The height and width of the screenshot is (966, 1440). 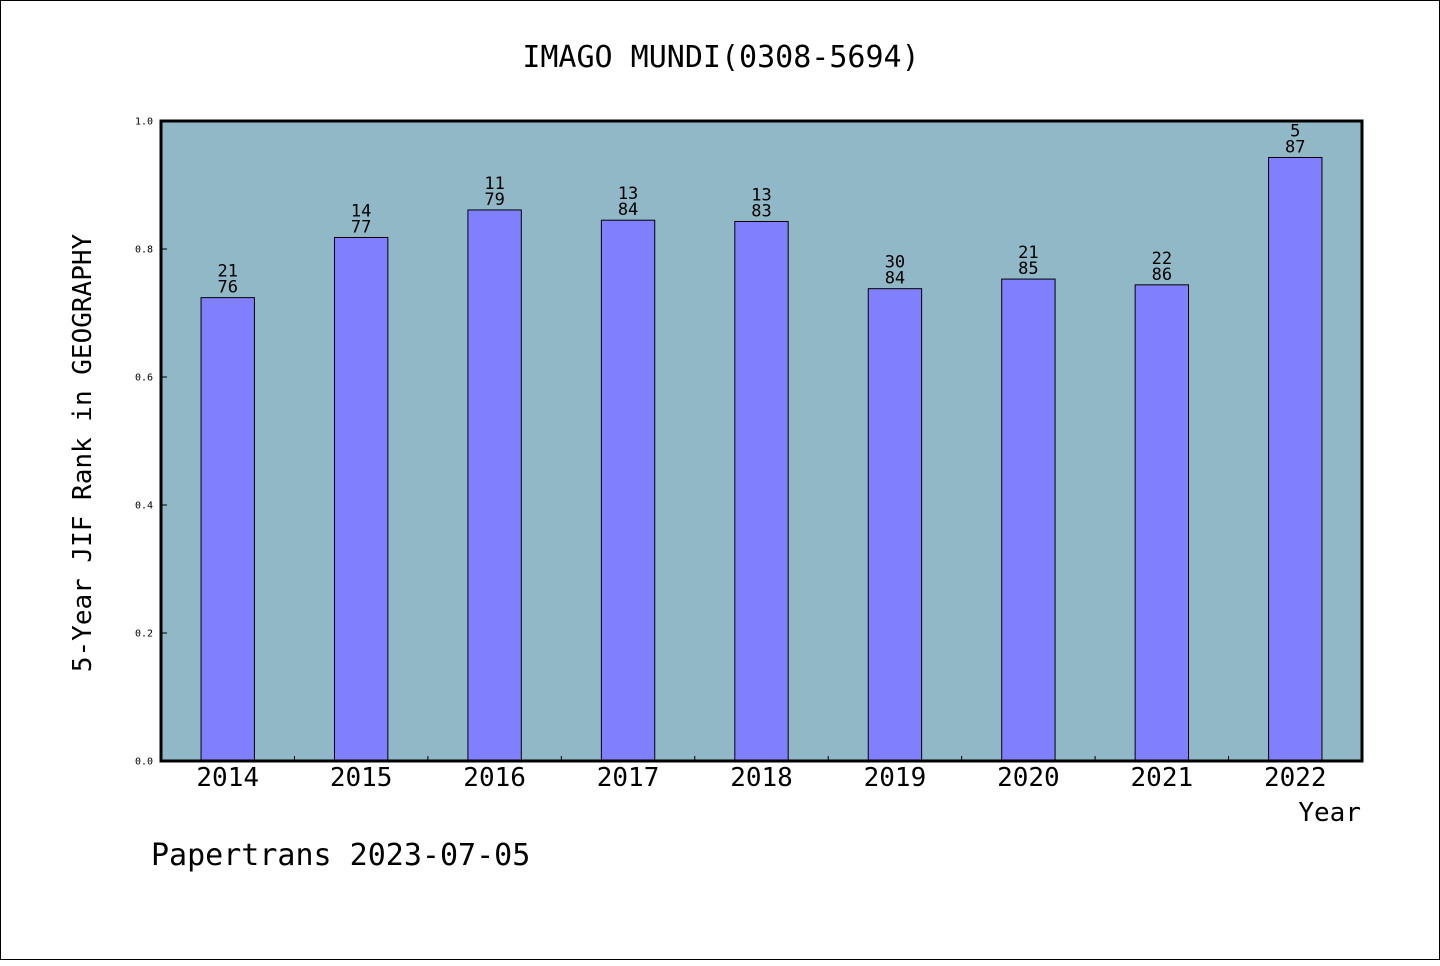 I want to click on bar-label-top-2020: 21, so click(x=1028, y=253).